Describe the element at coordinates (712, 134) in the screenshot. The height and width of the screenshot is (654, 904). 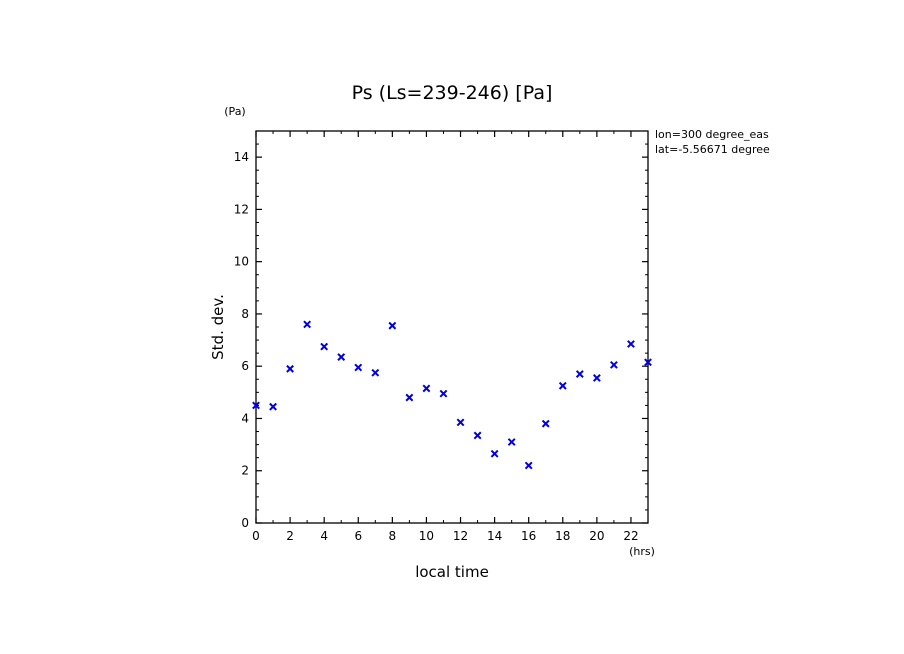
I see `annotation-lon: lon=300 degree_eas` at that location.